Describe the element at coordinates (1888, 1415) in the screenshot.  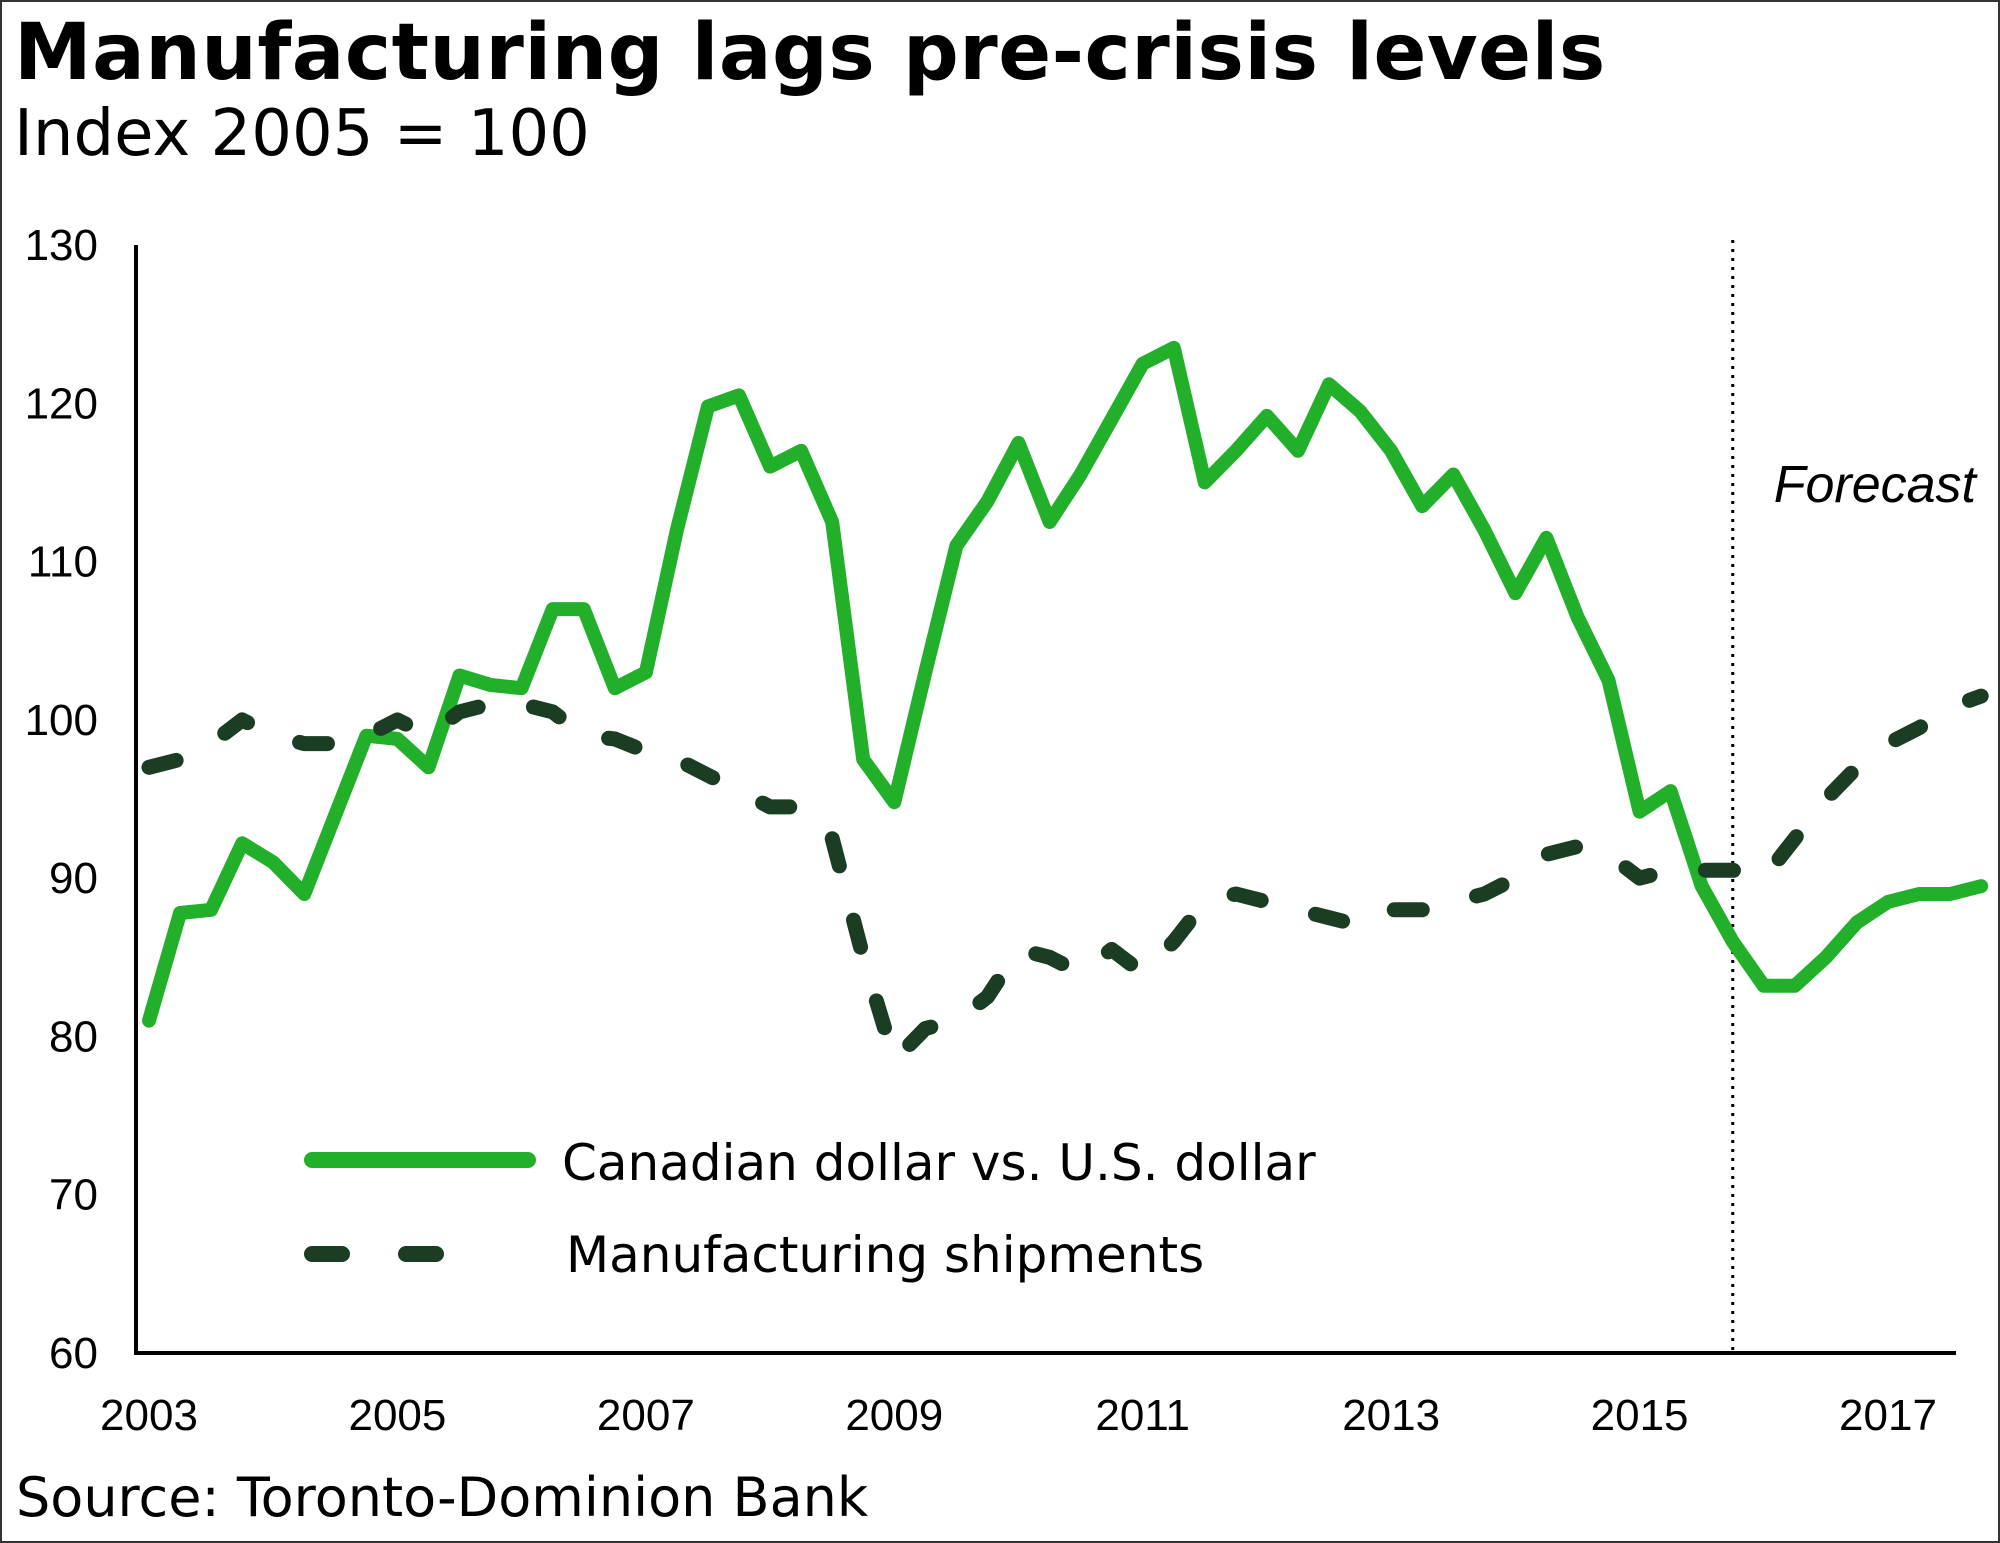
I see `x-tick-label: 2017` at that location.